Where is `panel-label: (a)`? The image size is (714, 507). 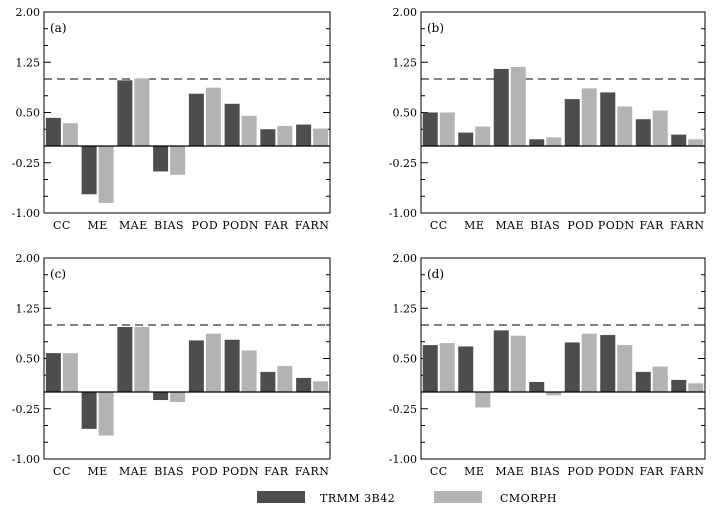 panel-label: (a) is located at coordinates (58, 28).